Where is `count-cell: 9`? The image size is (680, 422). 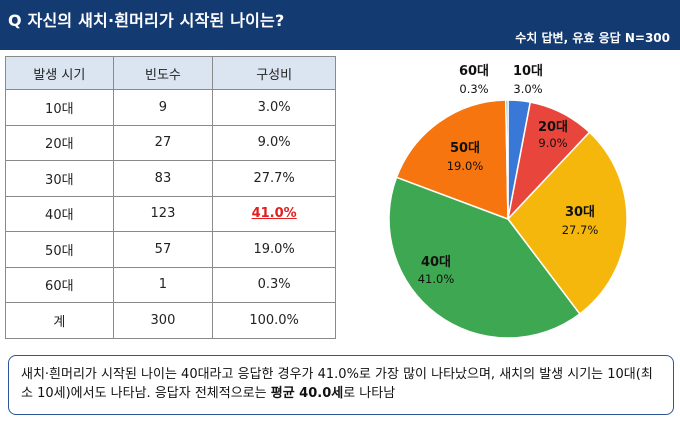
count-cell: 9 is located at coordinates (163, 107).